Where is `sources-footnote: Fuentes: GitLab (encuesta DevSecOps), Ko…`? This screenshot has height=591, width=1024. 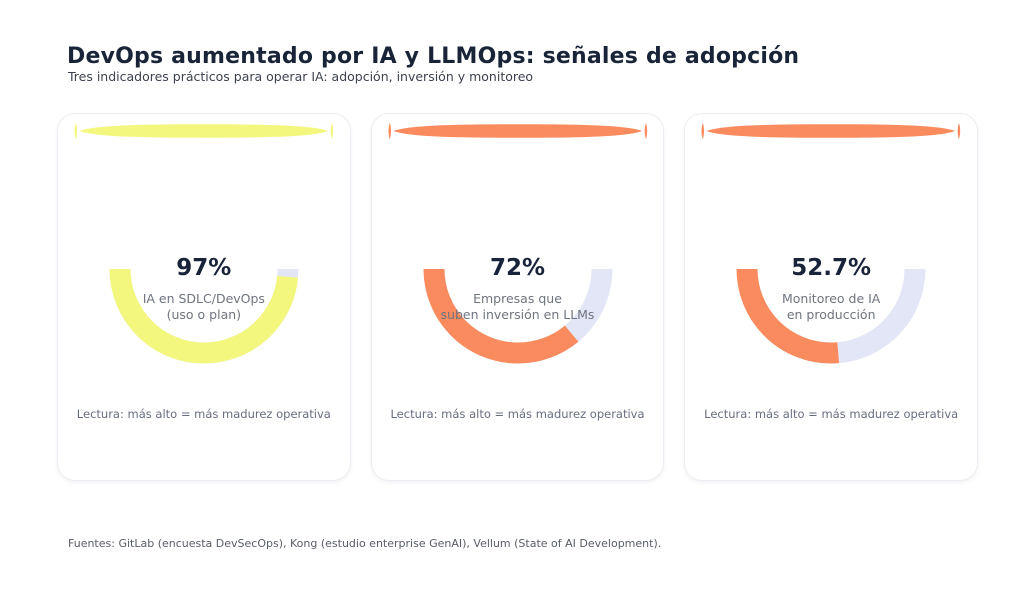 sources-footnote: Fuentes: GitLab (encuesta DevSecOps), Ko… is located at coordinates (365, 543).